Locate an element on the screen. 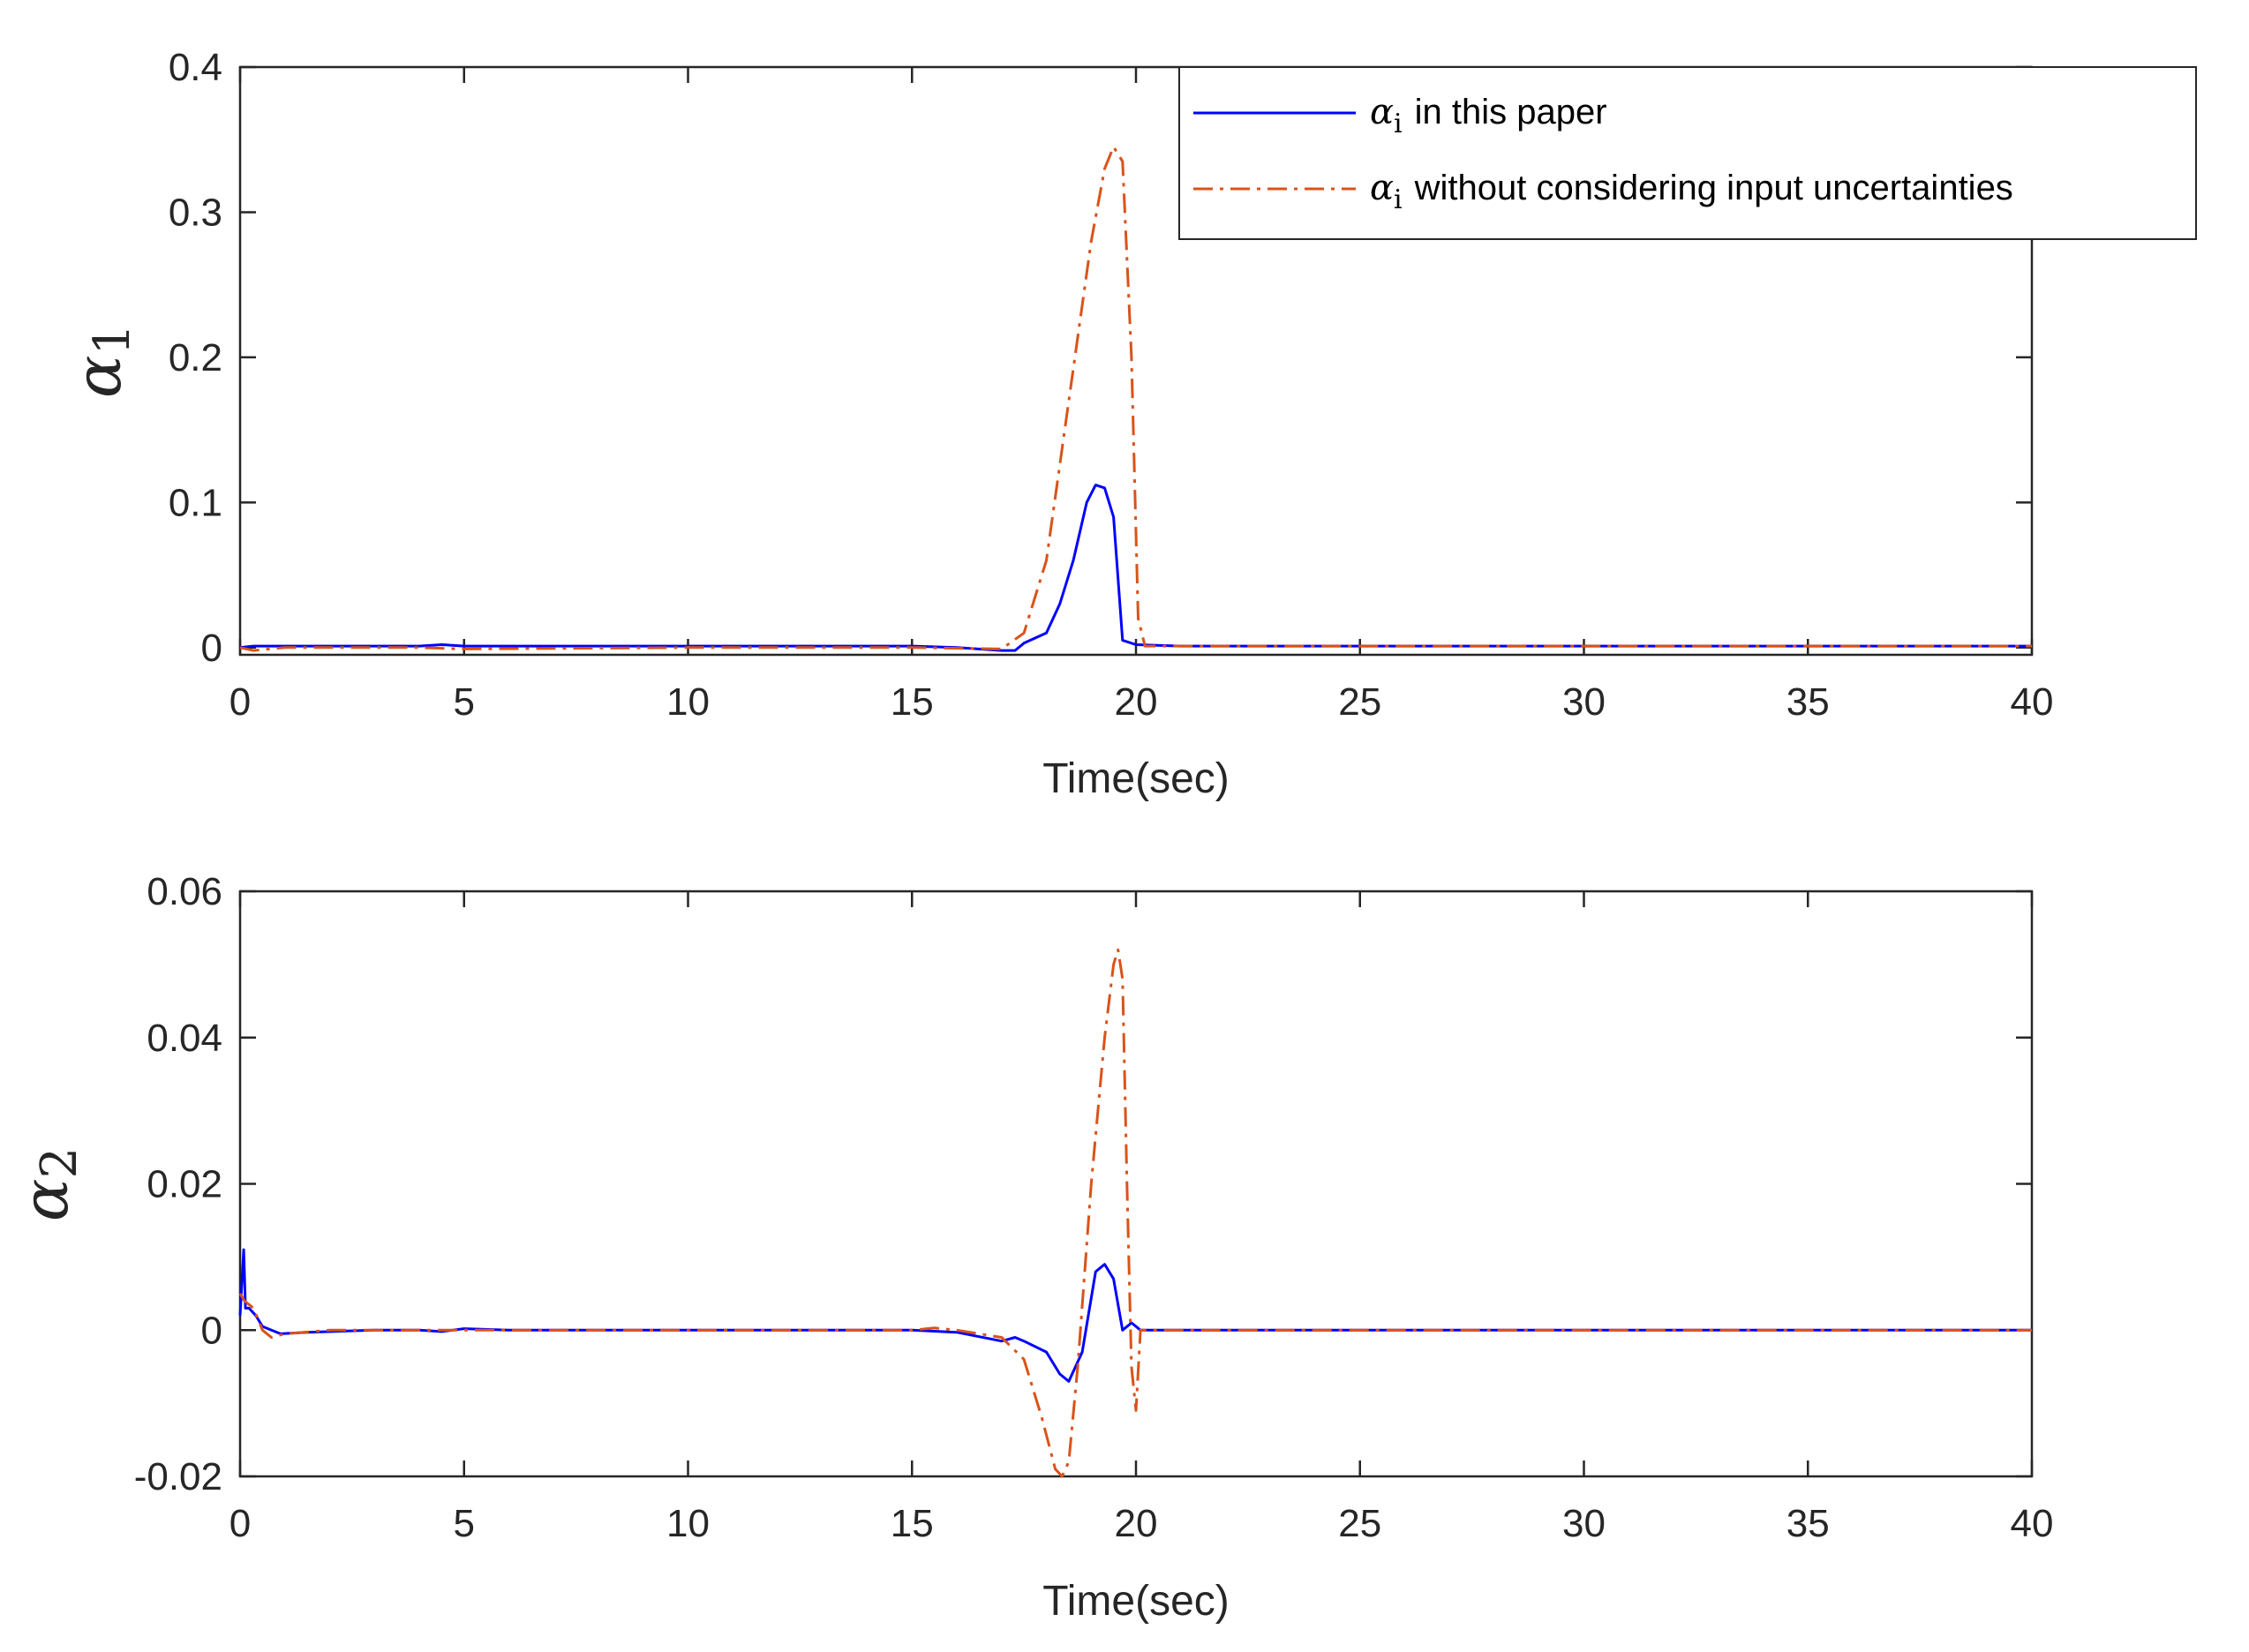  y-axis-label: α2 is located at coordinates (48, 1184).